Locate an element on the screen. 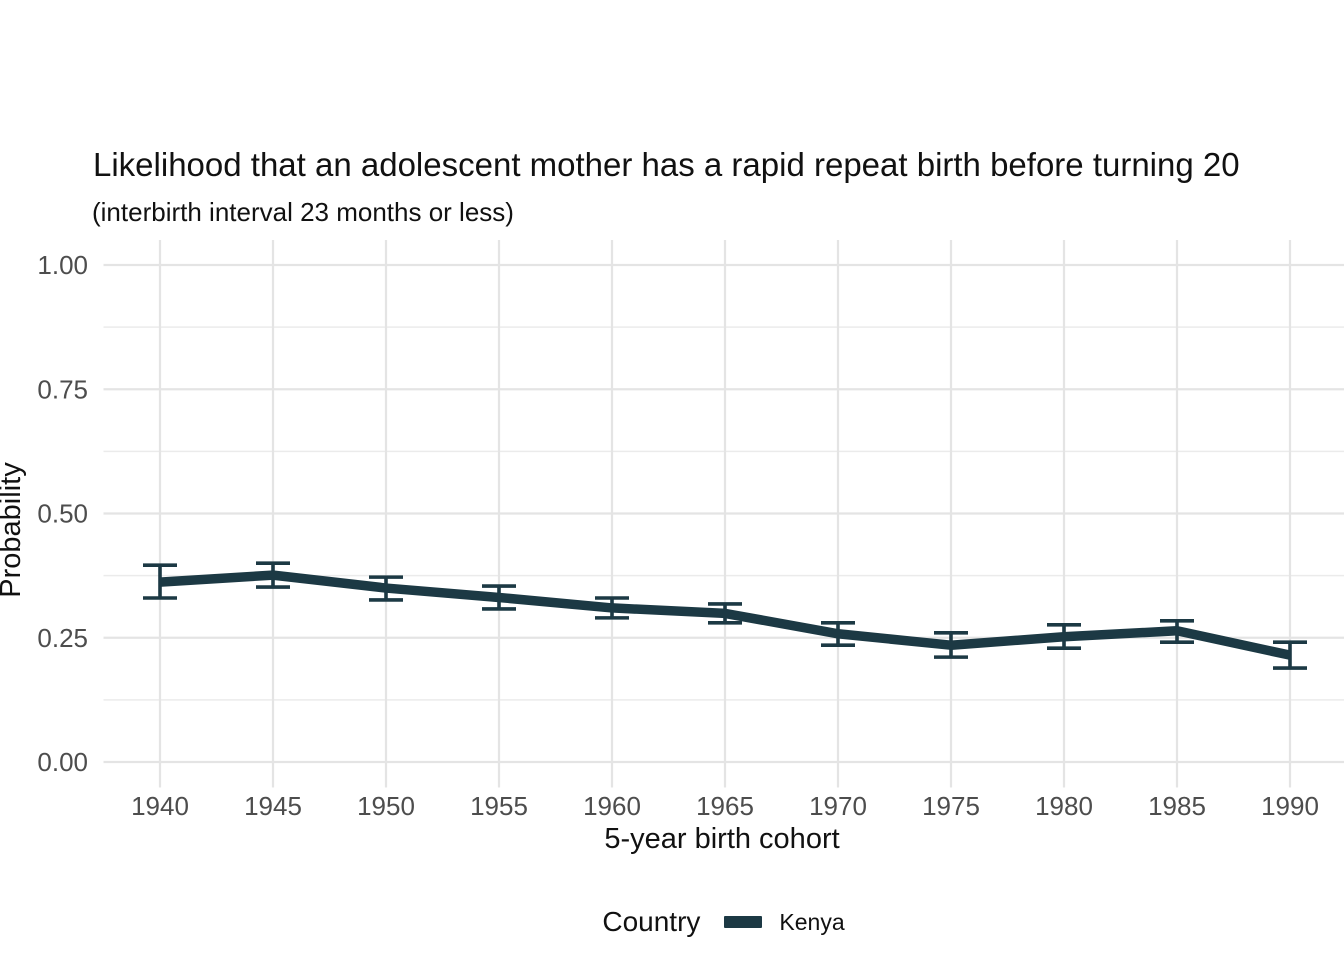  y-axis-title: Probability is located at coordinates (13, 530).